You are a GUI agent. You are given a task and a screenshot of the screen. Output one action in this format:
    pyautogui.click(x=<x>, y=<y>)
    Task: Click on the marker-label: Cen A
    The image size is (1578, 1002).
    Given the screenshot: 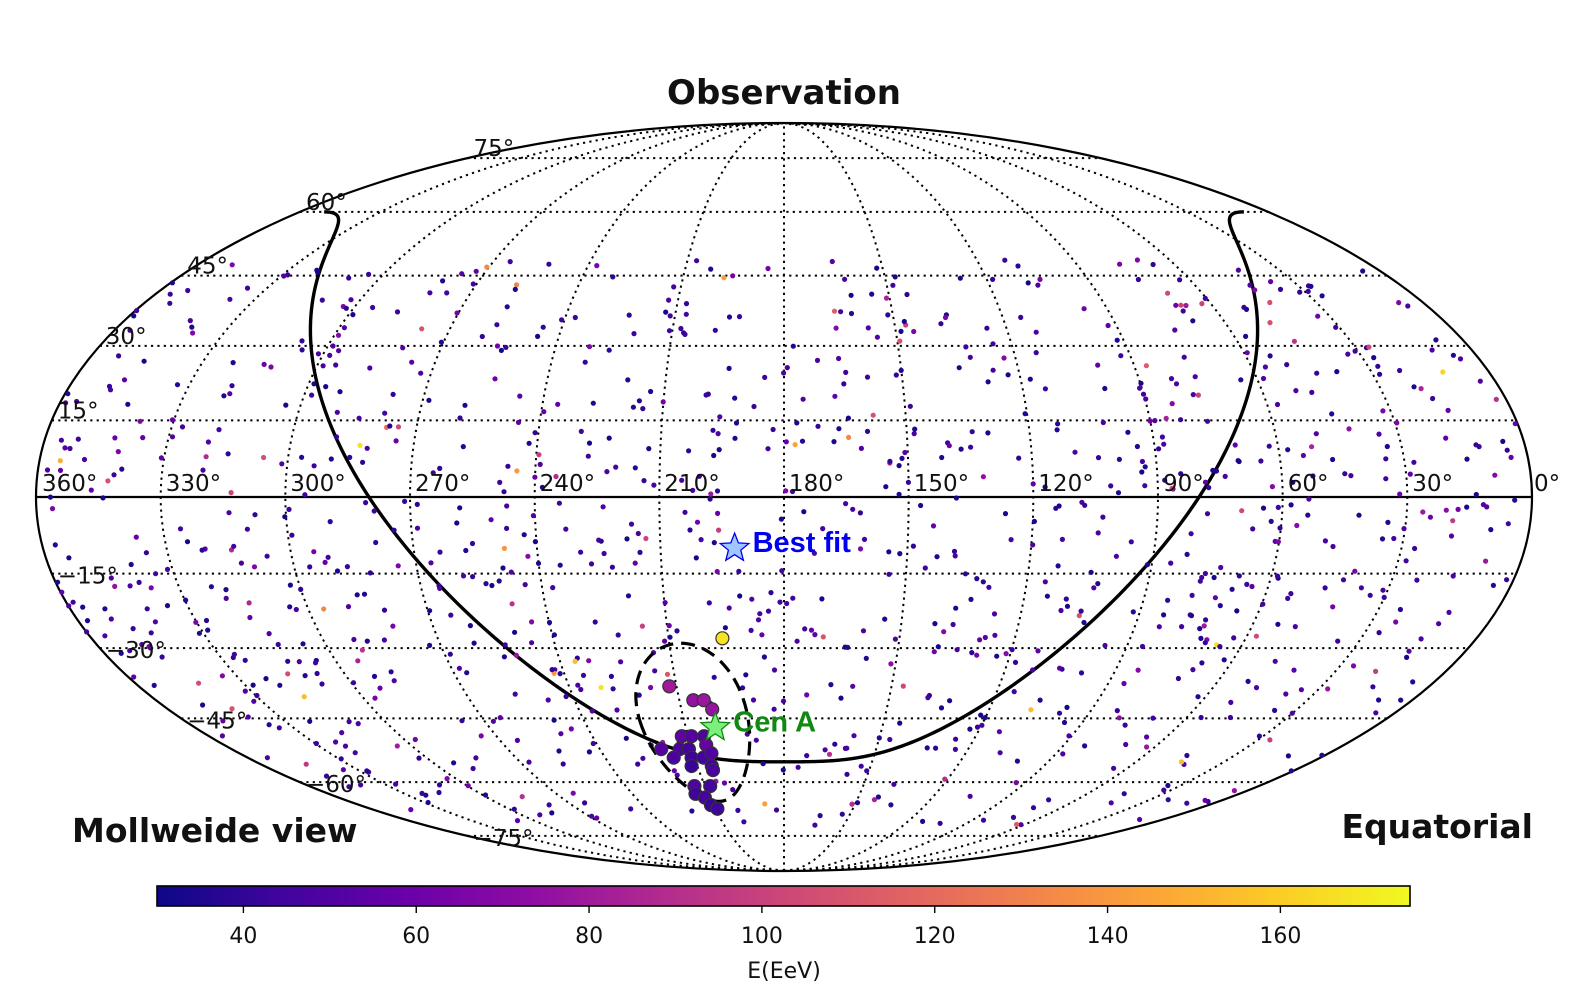 What is the action you would take?
    pyautogui.click(x=774, y=722)
    